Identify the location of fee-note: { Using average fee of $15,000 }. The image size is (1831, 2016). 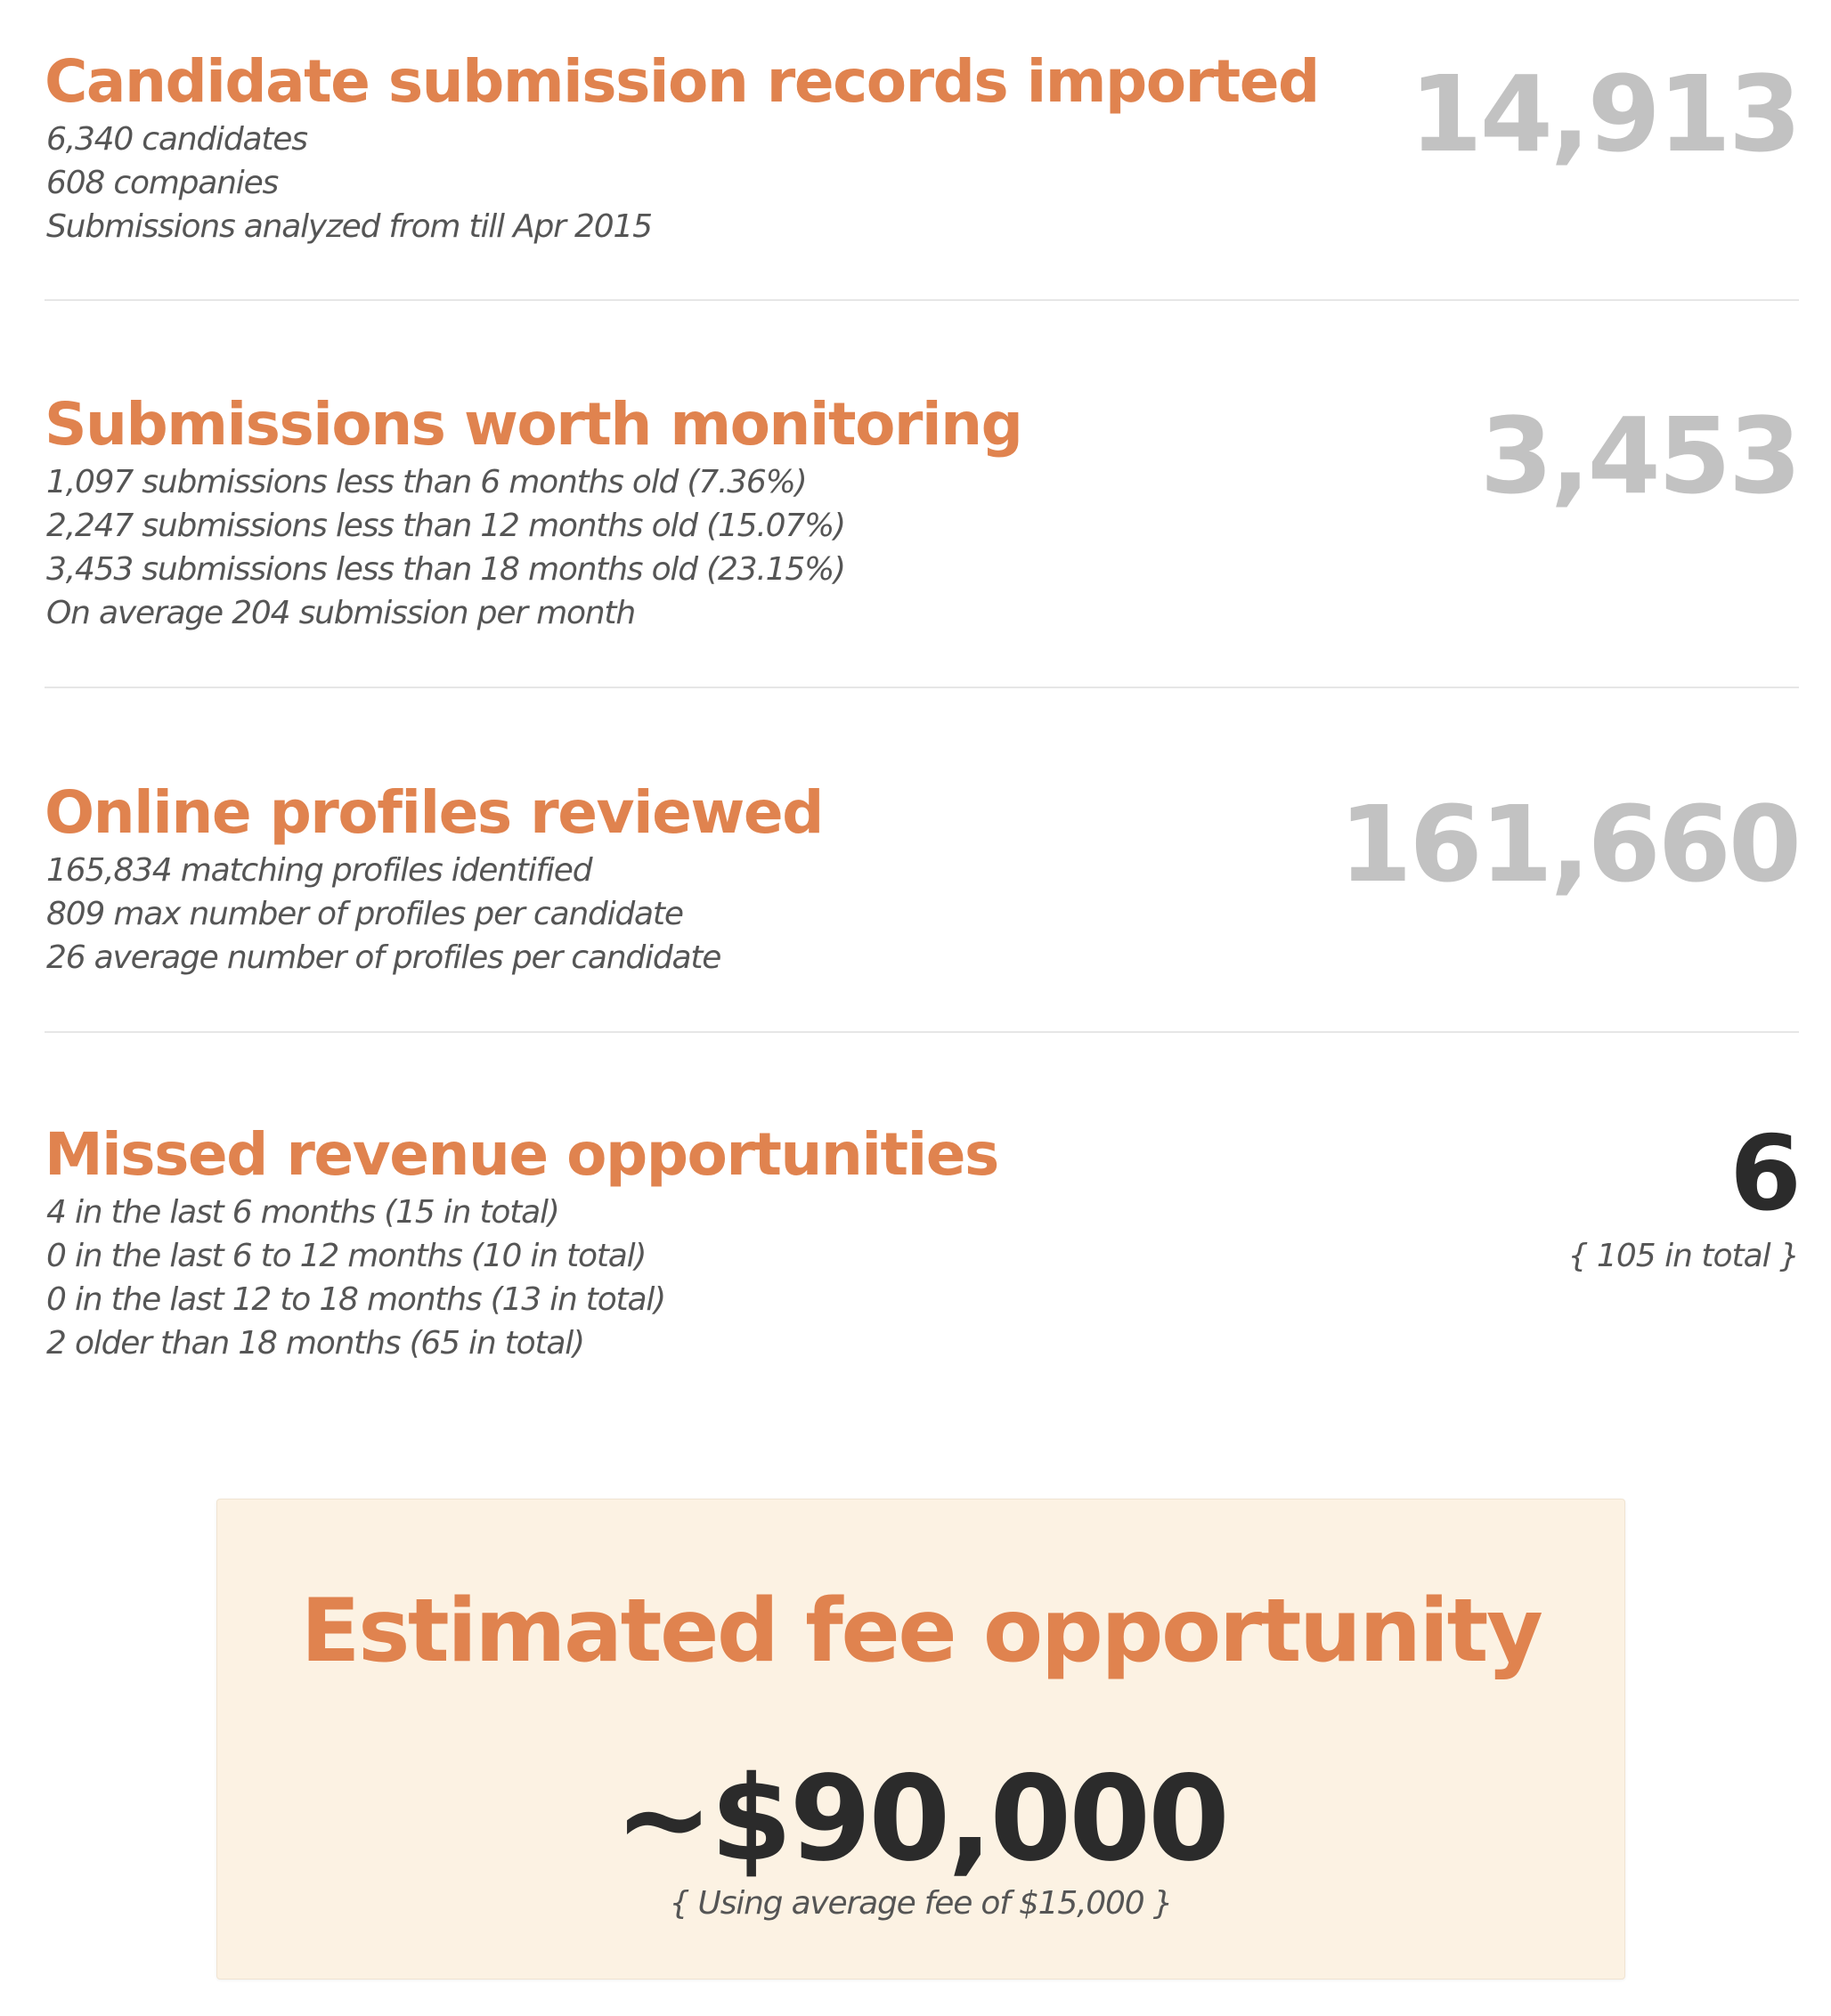
(921, 1903).